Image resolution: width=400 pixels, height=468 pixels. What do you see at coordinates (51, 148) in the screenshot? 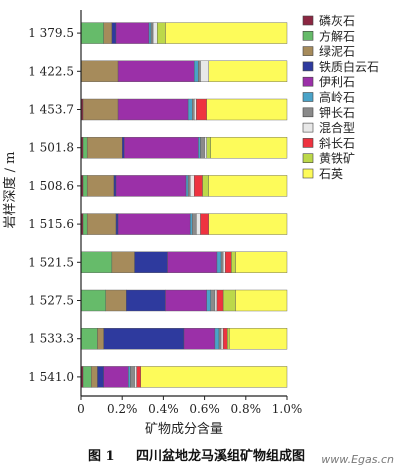
I see `y-tick-label-3: 1 501.8` at bounding box center [51, 148].